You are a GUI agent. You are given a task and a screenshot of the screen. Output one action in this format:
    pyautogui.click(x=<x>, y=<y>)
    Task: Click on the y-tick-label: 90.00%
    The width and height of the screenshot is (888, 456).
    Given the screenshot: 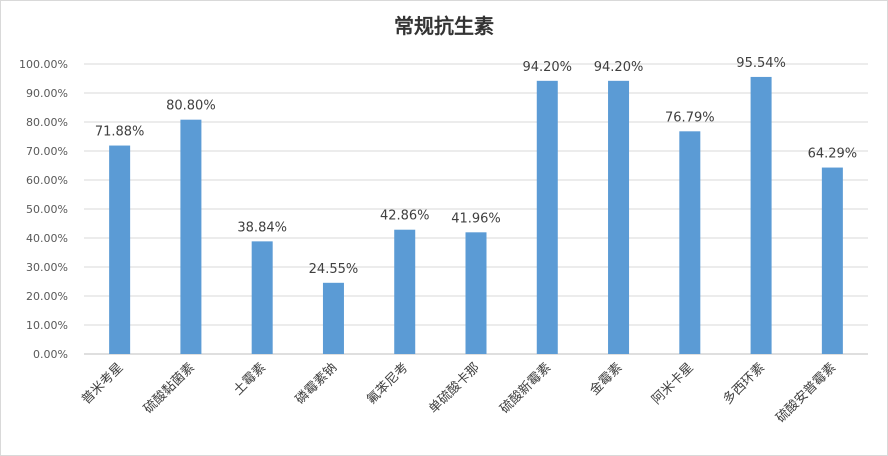 What is the action you would take?
    pyautogui.click(x=47, y=93)
    